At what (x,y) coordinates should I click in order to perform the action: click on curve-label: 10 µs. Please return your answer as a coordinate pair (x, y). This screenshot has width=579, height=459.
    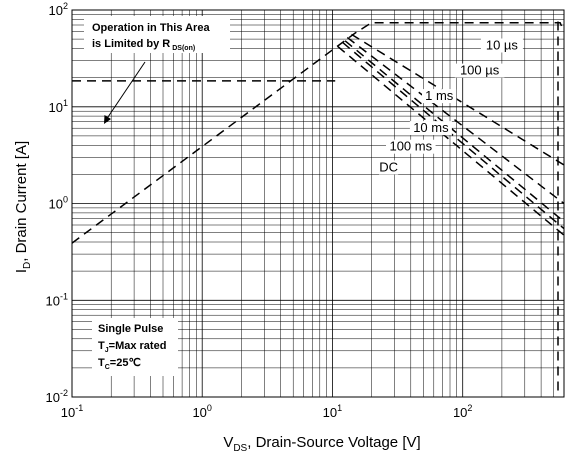
    Looking at the image, I should click on (502, 45).